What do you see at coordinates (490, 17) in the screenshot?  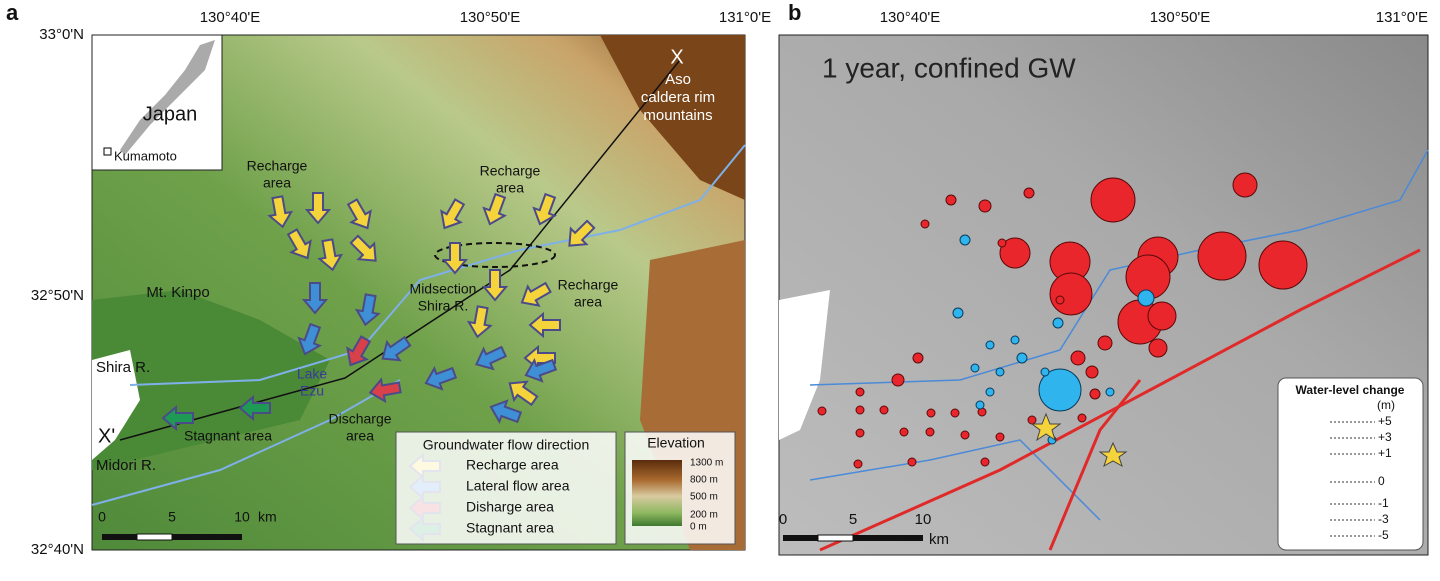 I see `lon-tick-label: 130°50'E` at bounding box center [490, 17].